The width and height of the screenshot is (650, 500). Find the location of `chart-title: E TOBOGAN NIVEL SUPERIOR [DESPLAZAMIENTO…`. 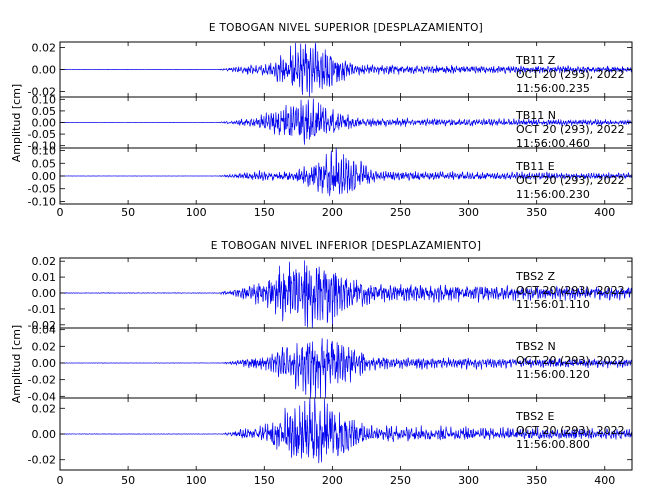

chart-title: E TOBOGAN NIVEL SUPERIOR [DESPLAZAMIENTO… is located at coordinates (346, 28).